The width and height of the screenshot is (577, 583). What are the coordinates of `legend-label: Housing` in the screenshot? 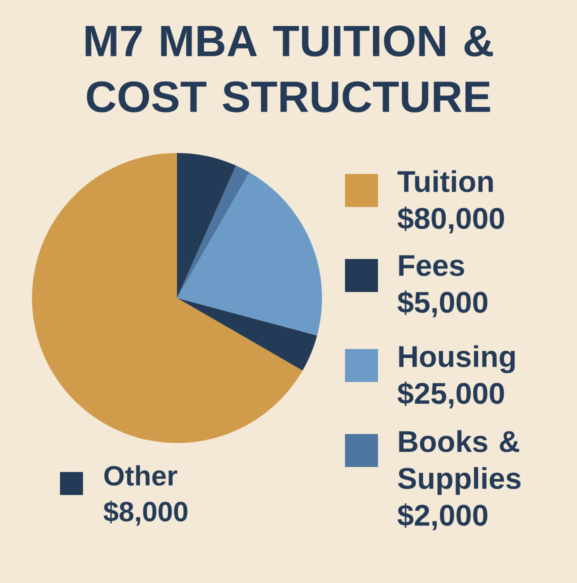 It's located at (457, 359).